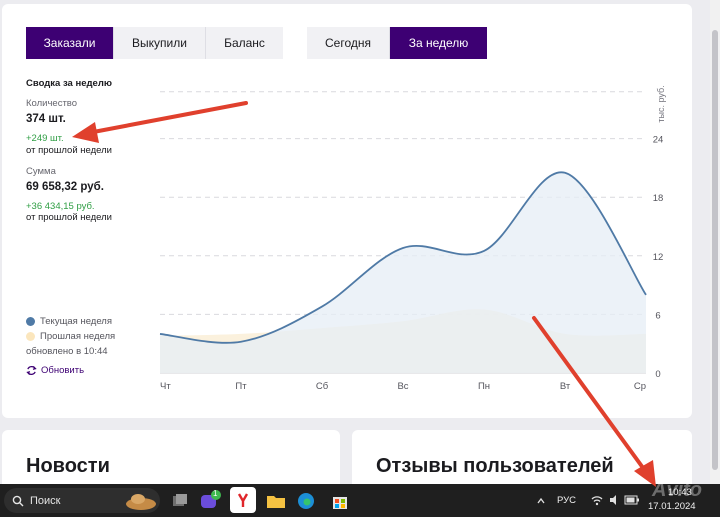 Image resolution: width=720 pixels, height=517 pixels. What do you see at coordinates (640, 386) in the screenshot?
I see `x-tick-label: Ср` at bounding box center [640, 386].